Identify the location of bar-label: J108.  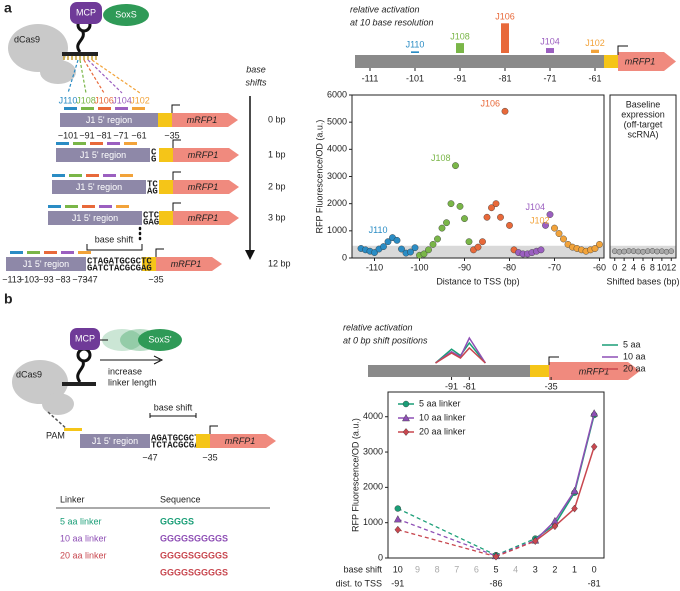
(460, 36).